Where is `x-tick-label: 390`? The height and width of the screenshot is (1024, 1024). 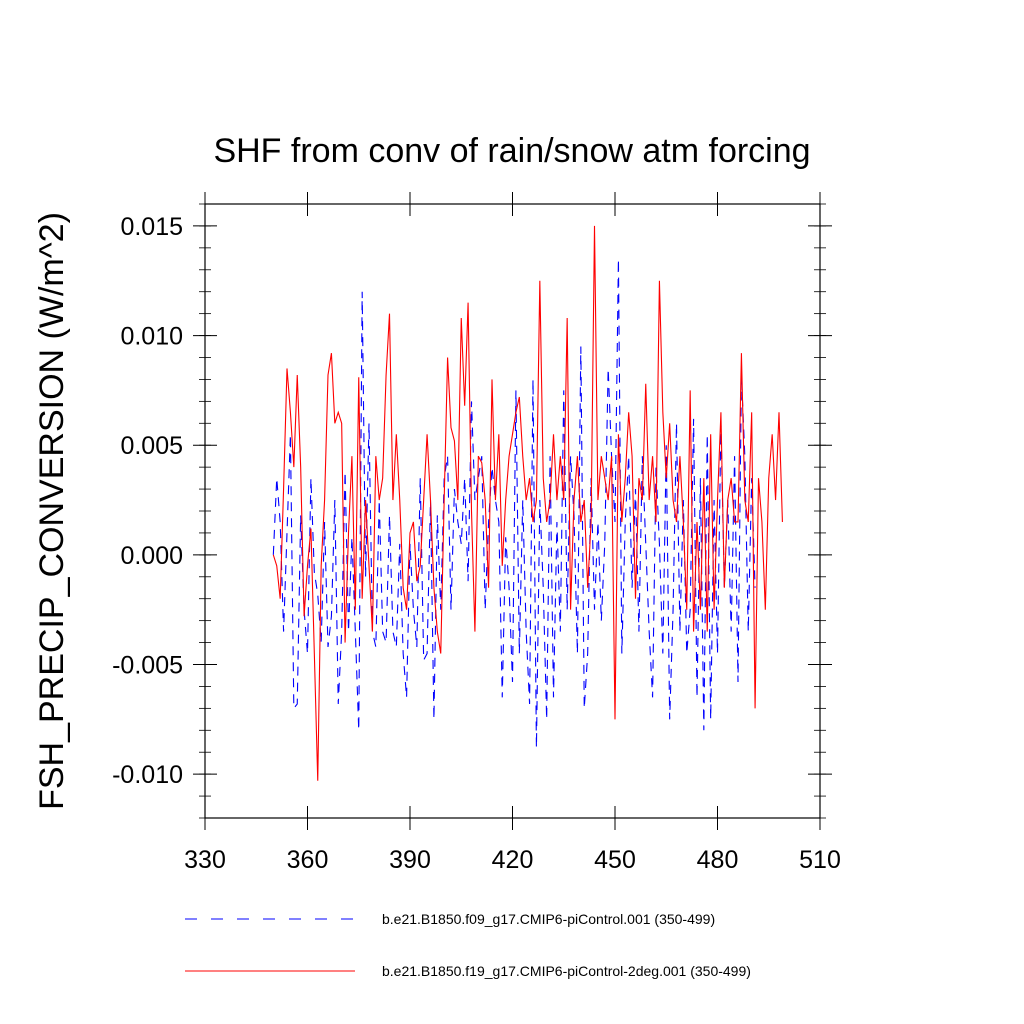
x-tick-label: 390 is located at coordinates (410, 860).